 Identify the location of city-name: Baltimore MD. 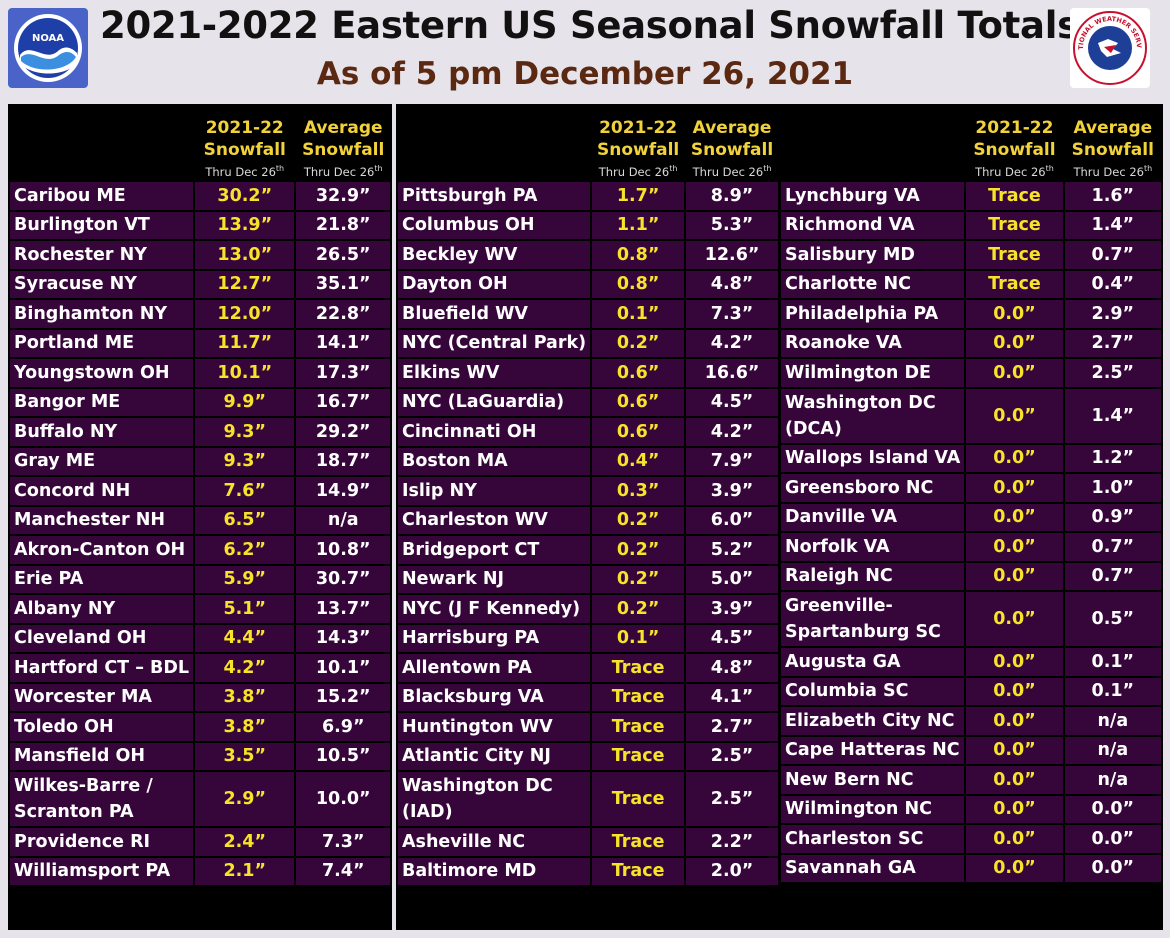
(494, 871).